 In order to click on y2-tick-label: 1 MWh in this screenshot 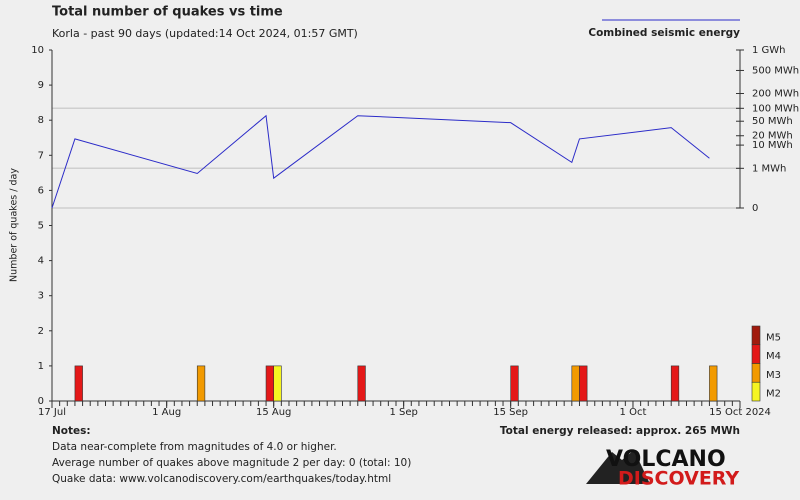, I will do `click(769, 168)`.